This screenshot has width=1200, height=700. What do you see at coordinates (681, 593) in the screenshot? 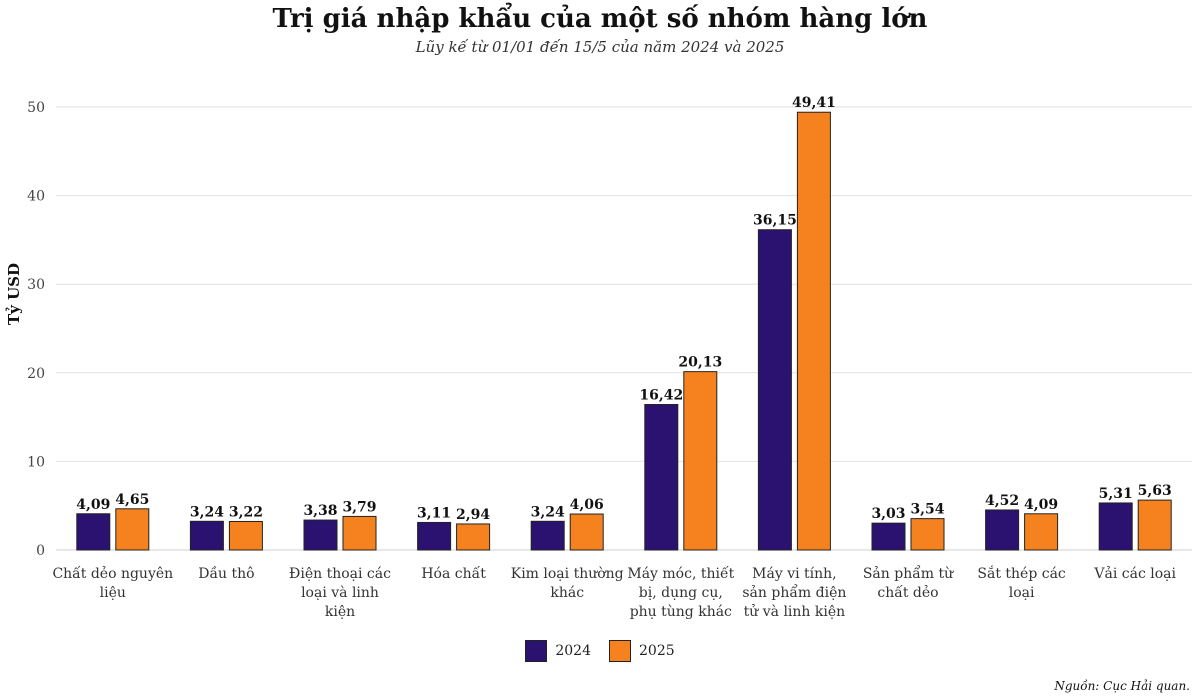
I see `x-tick-label: bị, dụng cụ,` at bounding box center [681, 593].